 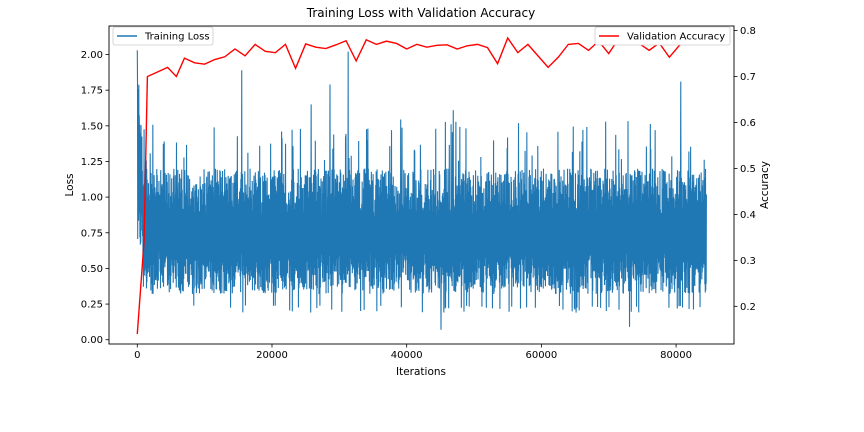 What do you see at coordinates (748, 169) in the screenshot?
I see `right-y-tick-label: 0.5` at bounding box center [748, 169].